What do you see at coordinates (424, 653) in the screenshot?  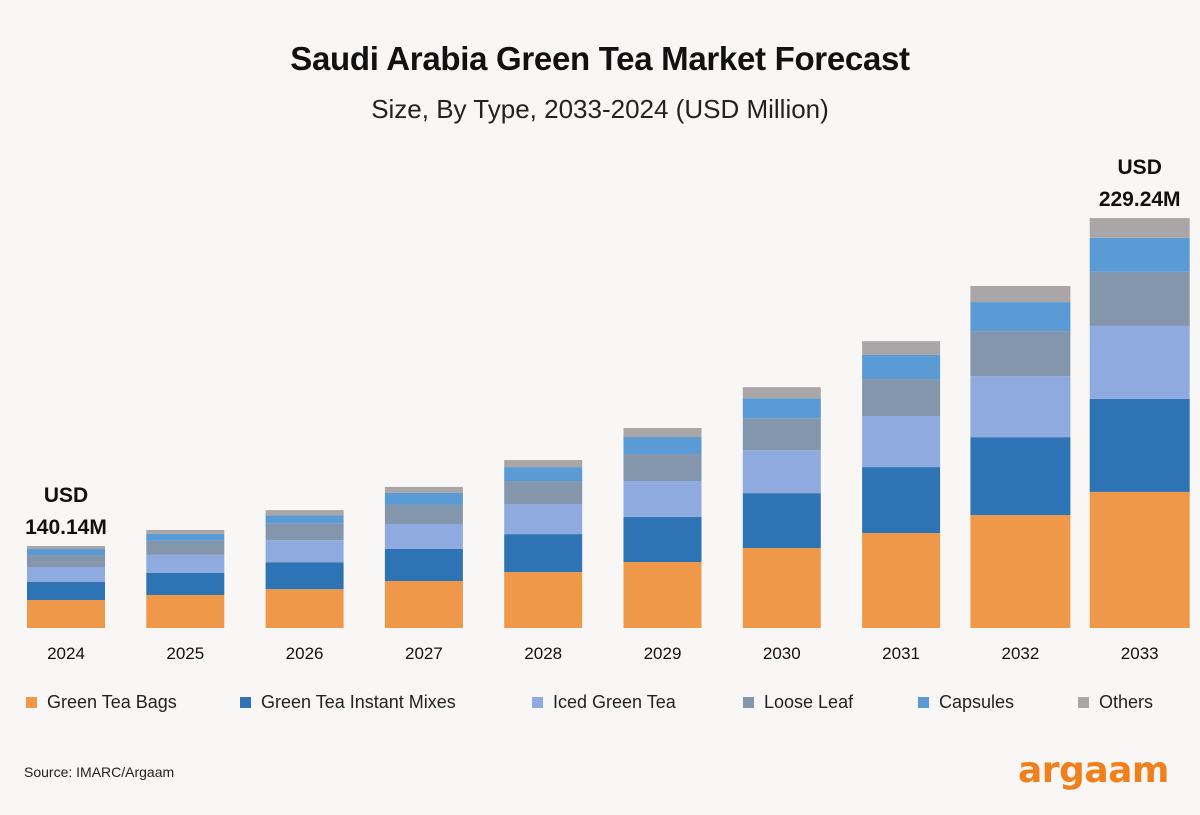 I see `x-tick-label: 2027` at bounding box center [424, 653].